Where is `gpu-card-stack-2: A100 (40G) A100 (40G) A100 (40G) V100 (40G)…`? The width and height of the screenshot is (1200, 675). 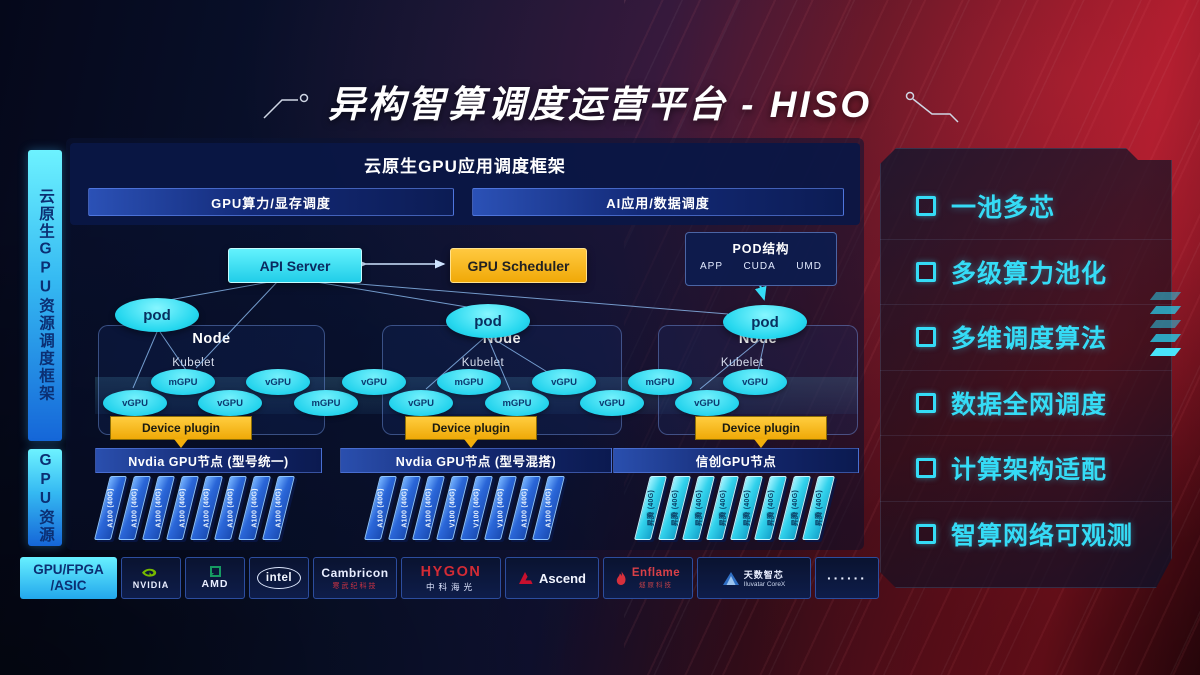
gpu-card-stack-2: A100 (40G) A100 (40G) A100 (40G) V100 (40G)… is located at coordinates (464, 508).